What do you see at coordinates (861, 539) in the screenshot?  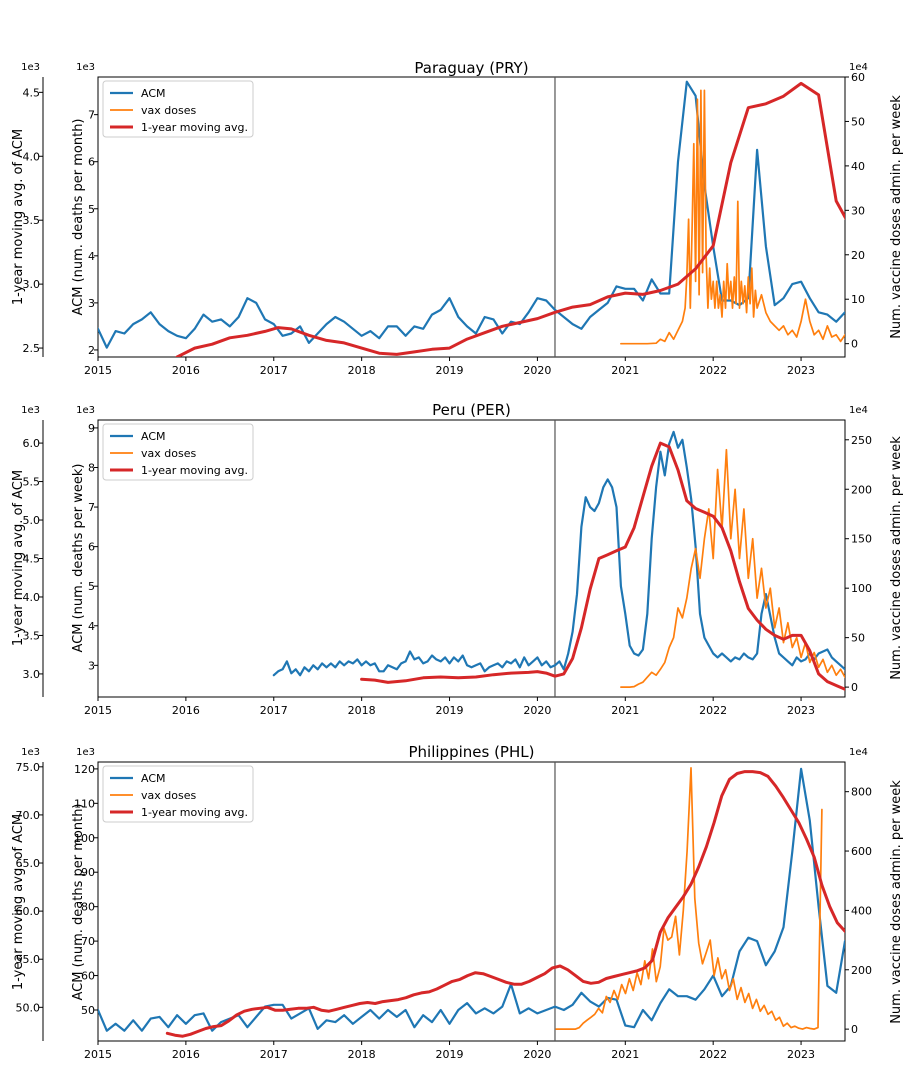 I see `right-tick-label: 150` at bounding box center [861, 539].